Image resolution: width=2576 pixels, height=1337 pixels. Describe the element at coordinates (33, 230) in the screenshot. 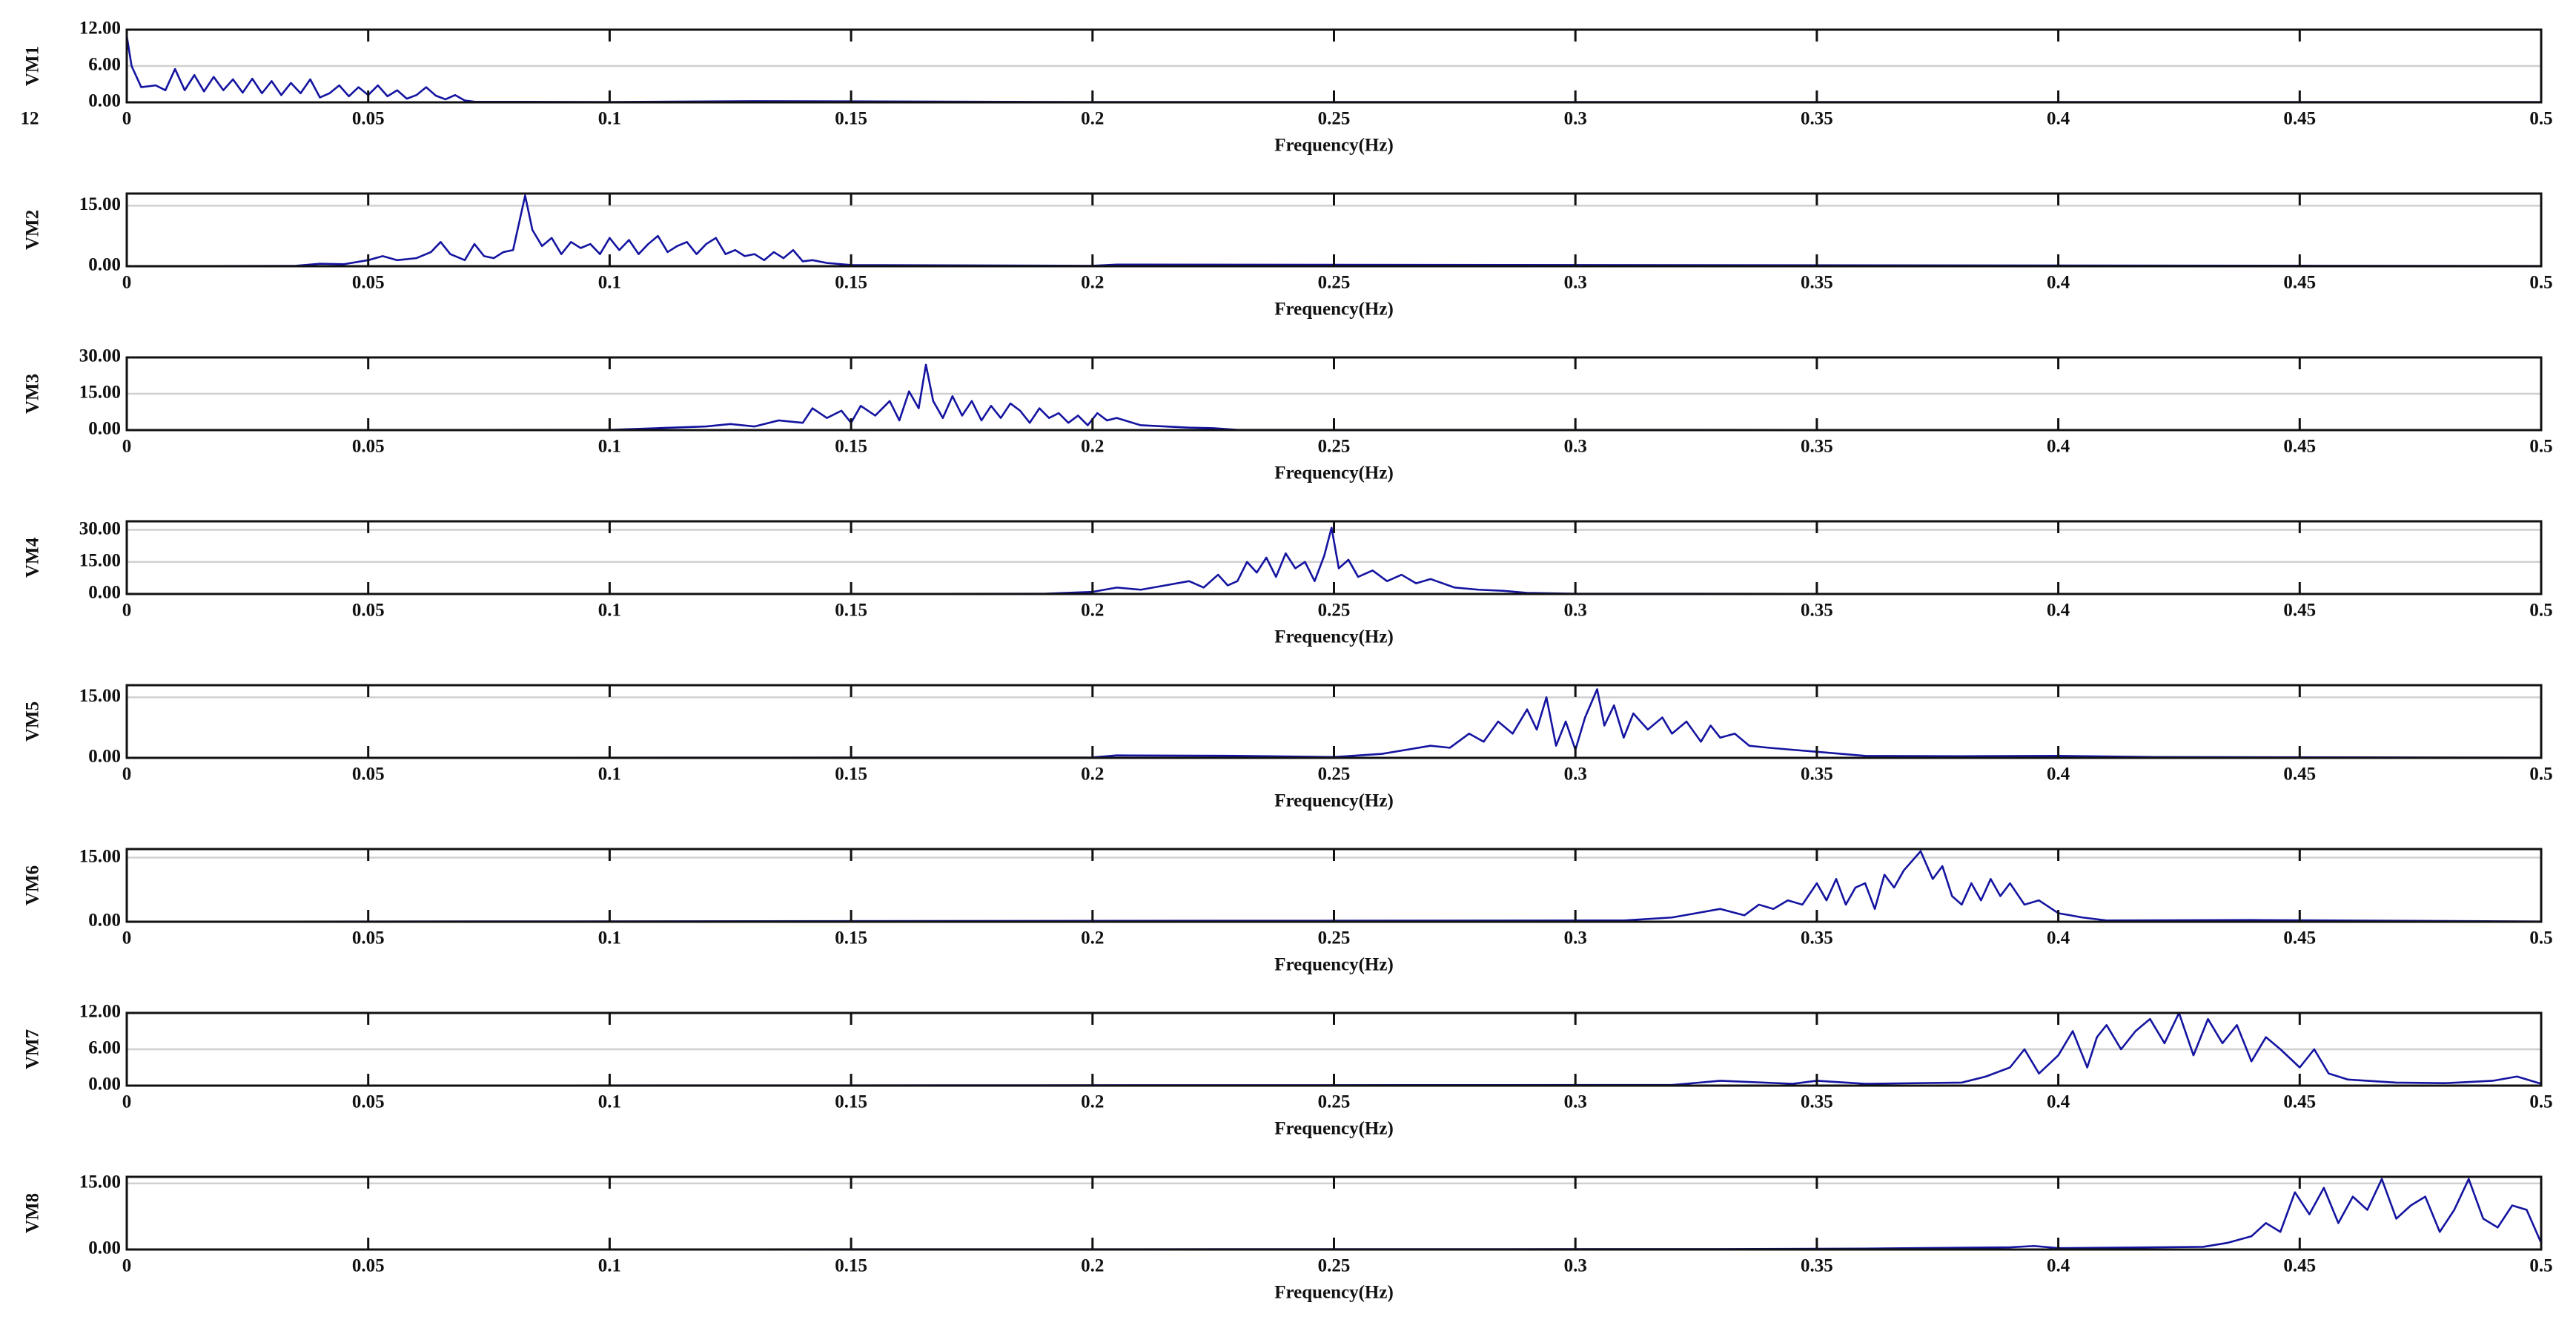

I see `y-axis-label: VM2` at that location.